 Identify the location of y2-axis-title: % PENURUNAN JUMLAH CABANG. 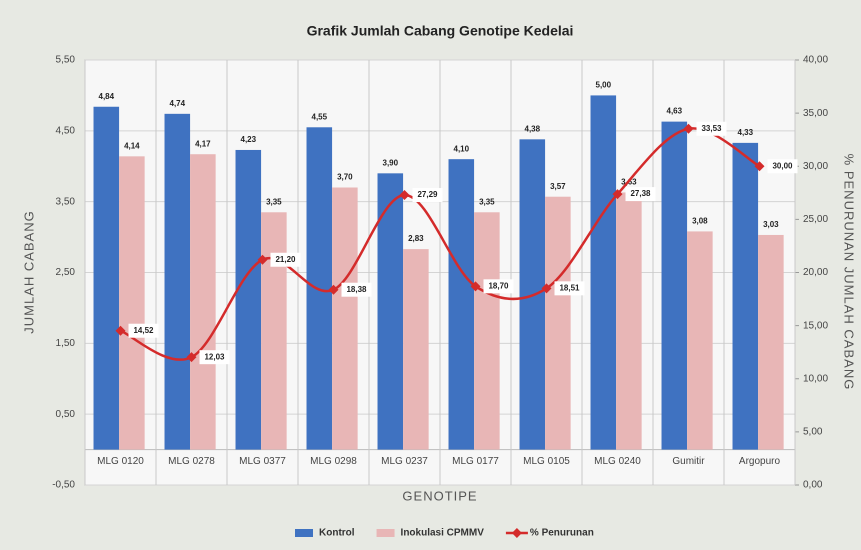
(849, 272).